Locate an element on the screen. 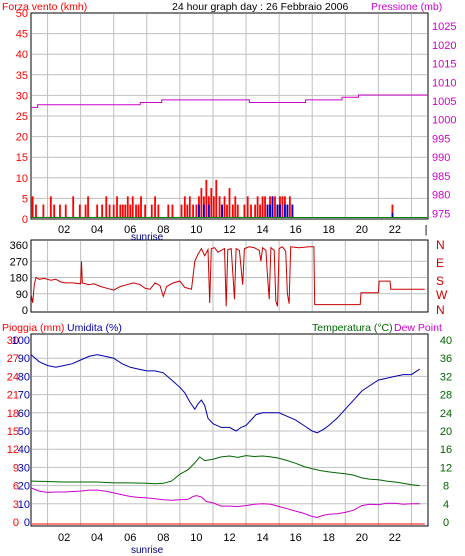 The width and height of the screenshot is (465, 556). rain-y-tick-label: 24 is located at coordinates (13, 377).